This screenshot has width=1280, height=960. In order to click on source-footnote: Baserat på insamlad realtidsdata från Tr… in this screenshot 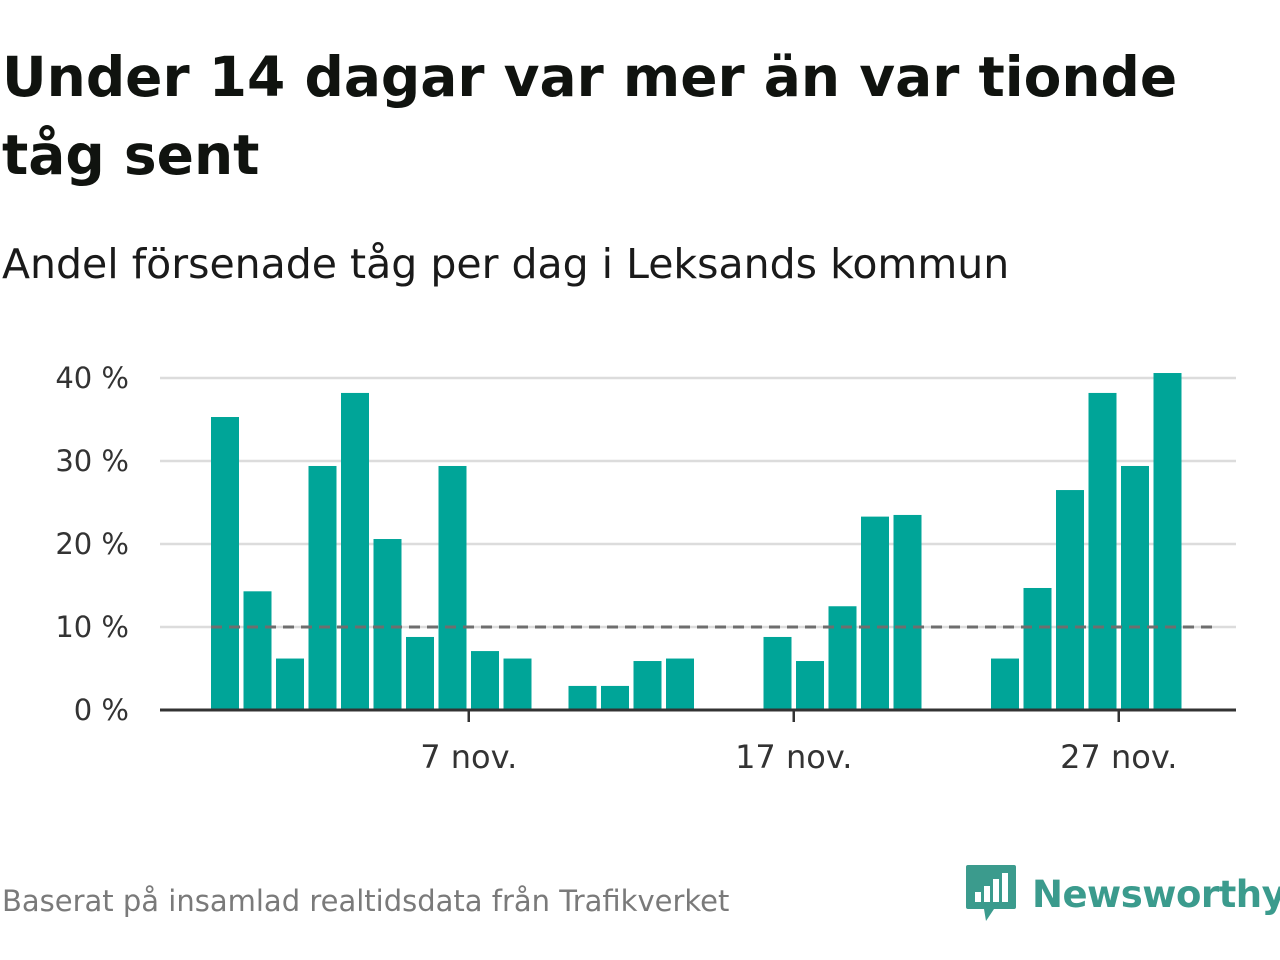, I will do `click(366, 901)`.